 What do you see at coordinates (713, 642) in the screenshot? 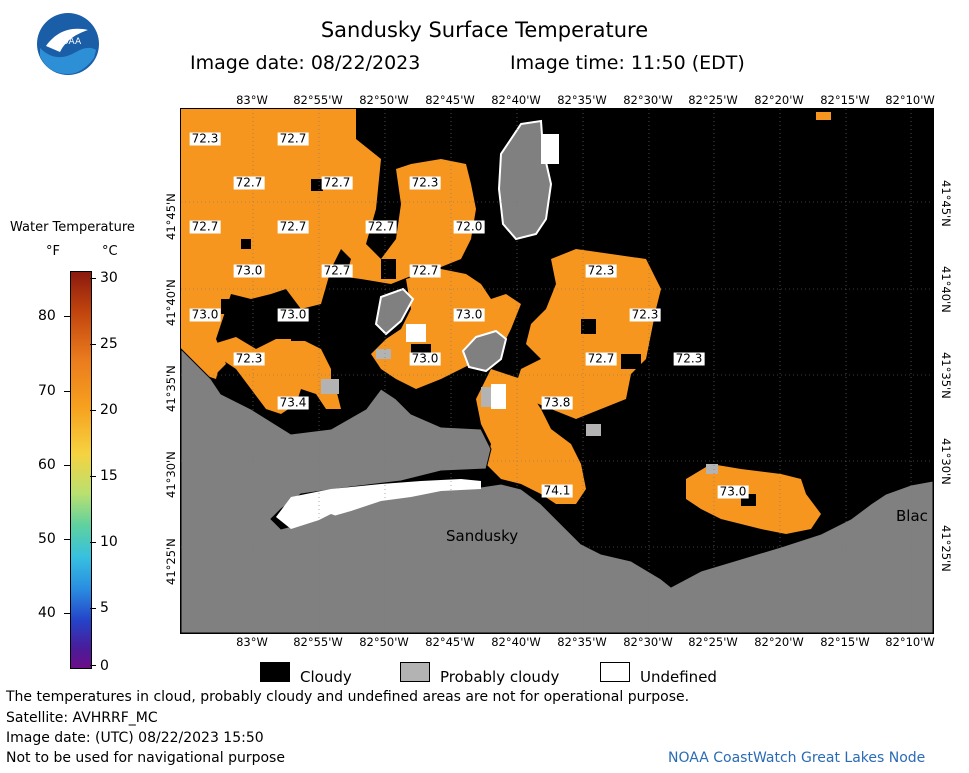
I see `lon-label-bottom: 82°25'W` at bounding box center [713, 642].